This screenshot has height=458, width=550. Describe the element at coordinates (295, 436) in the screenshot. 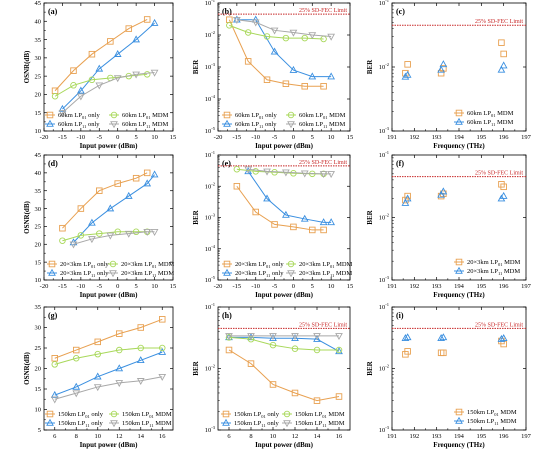

I see `x-tick-label: 12` at that location.